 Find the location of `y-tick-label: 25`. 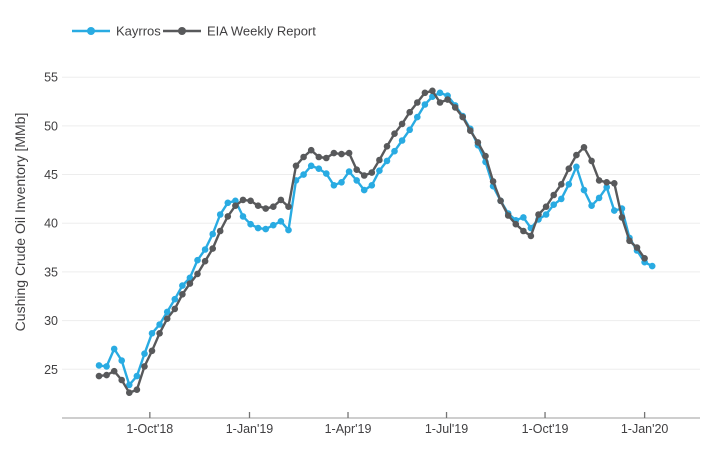

y-tick-label: 25 is located at coordinates (51, 370).